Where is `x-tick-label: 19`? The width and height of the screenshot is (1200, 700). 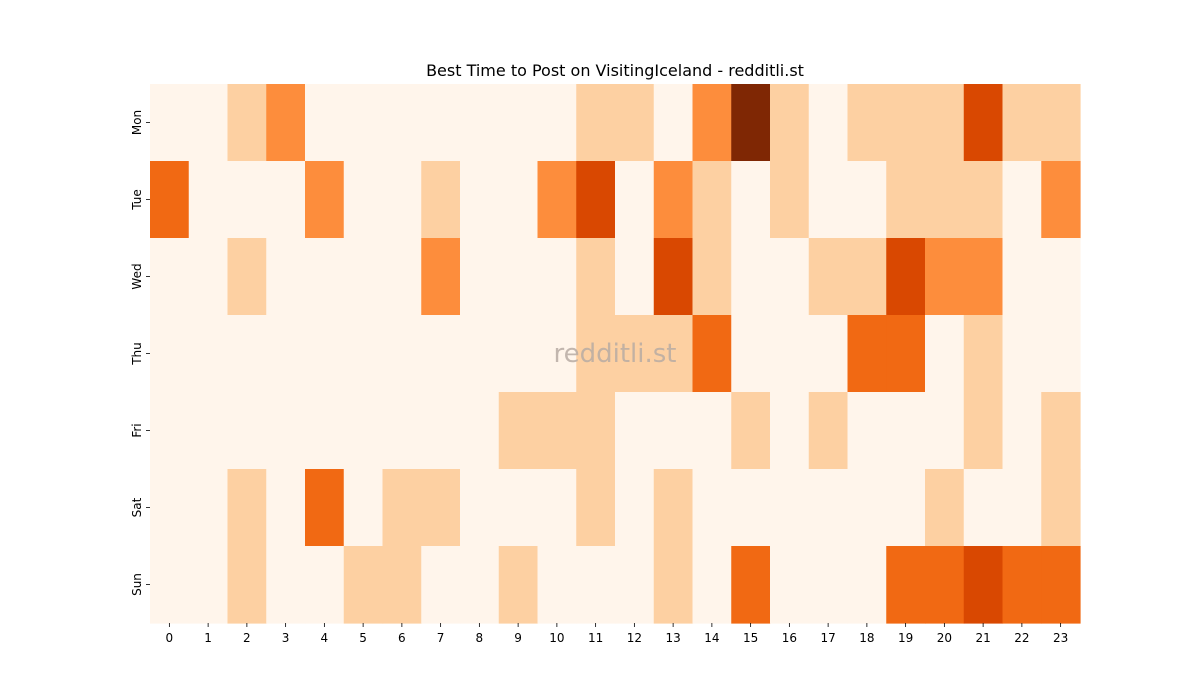 x-tick-label: 19 is located at coordinates (905, 638).